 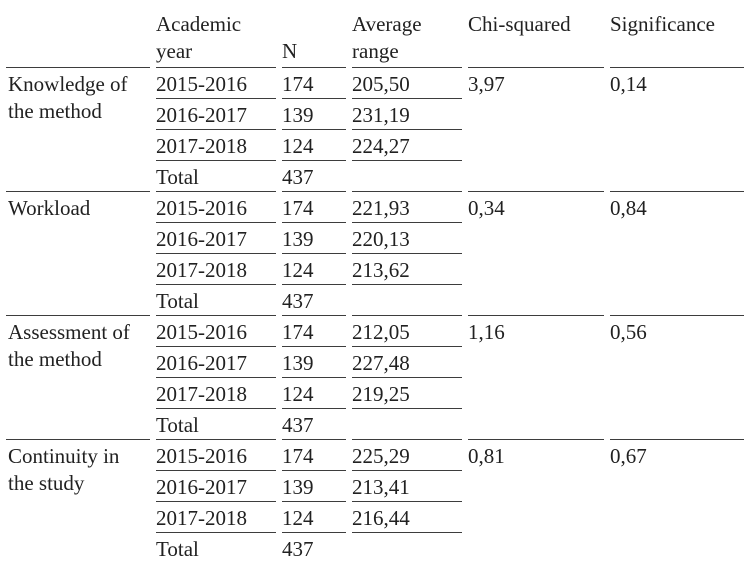 I want to click on table-row: 2017-2018 124 224,27, so click(x=375, y=145).